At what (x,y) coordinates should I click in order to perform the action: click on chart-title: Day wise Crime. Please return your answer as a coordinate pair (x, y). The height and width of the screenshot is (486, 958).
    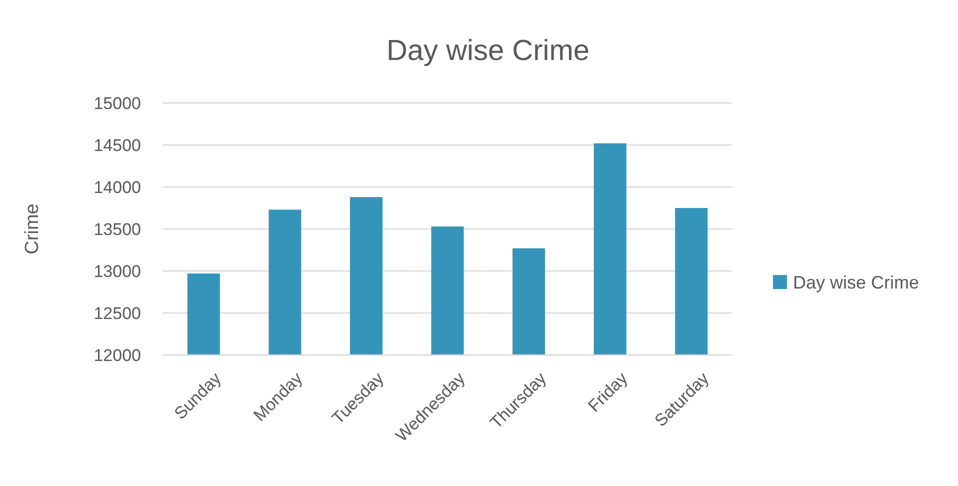
    Looking at the image, I should click on (488, 51).